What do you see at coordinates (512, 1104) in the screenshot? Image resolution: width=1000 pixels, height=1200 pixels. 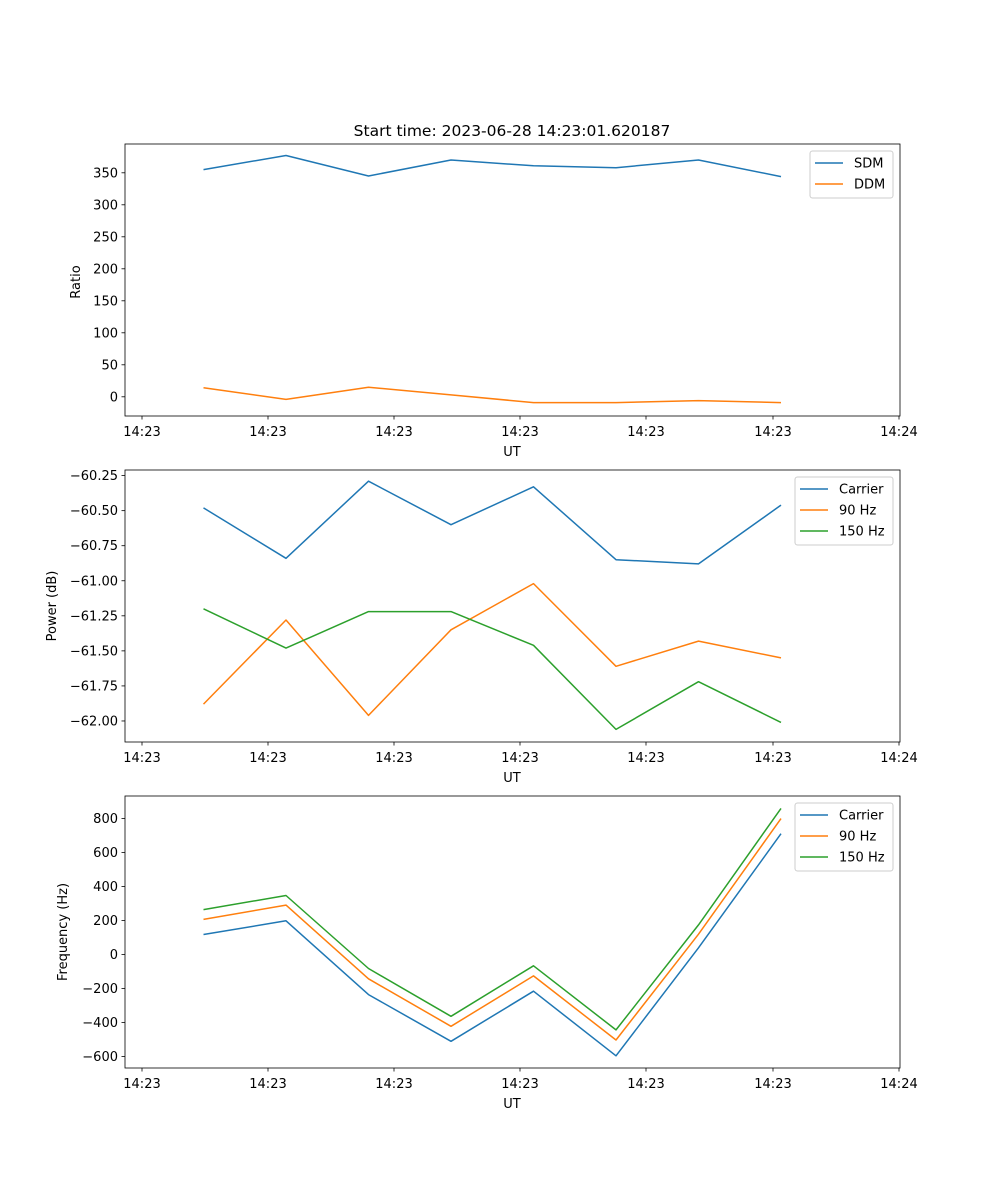 I see `frequency-panel-x-label: UT` at bounding box center [512, 1104].